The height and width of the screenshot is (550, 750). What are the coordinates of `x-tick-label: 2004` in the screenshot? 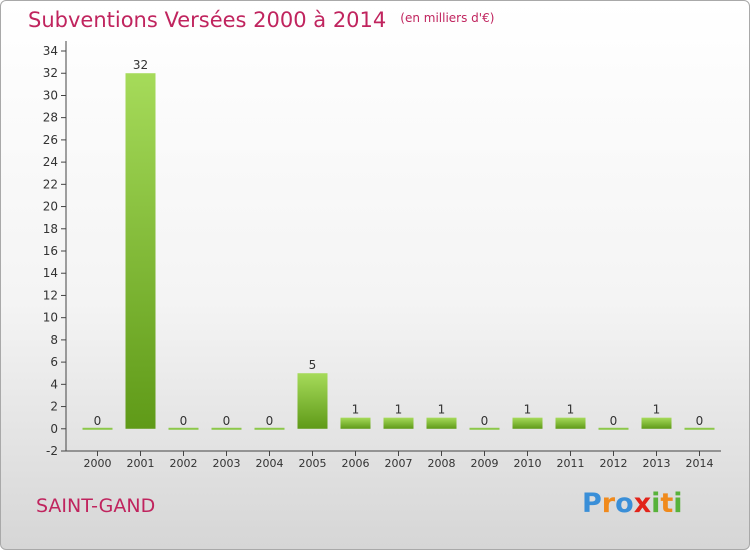 It's located at (270, 463).